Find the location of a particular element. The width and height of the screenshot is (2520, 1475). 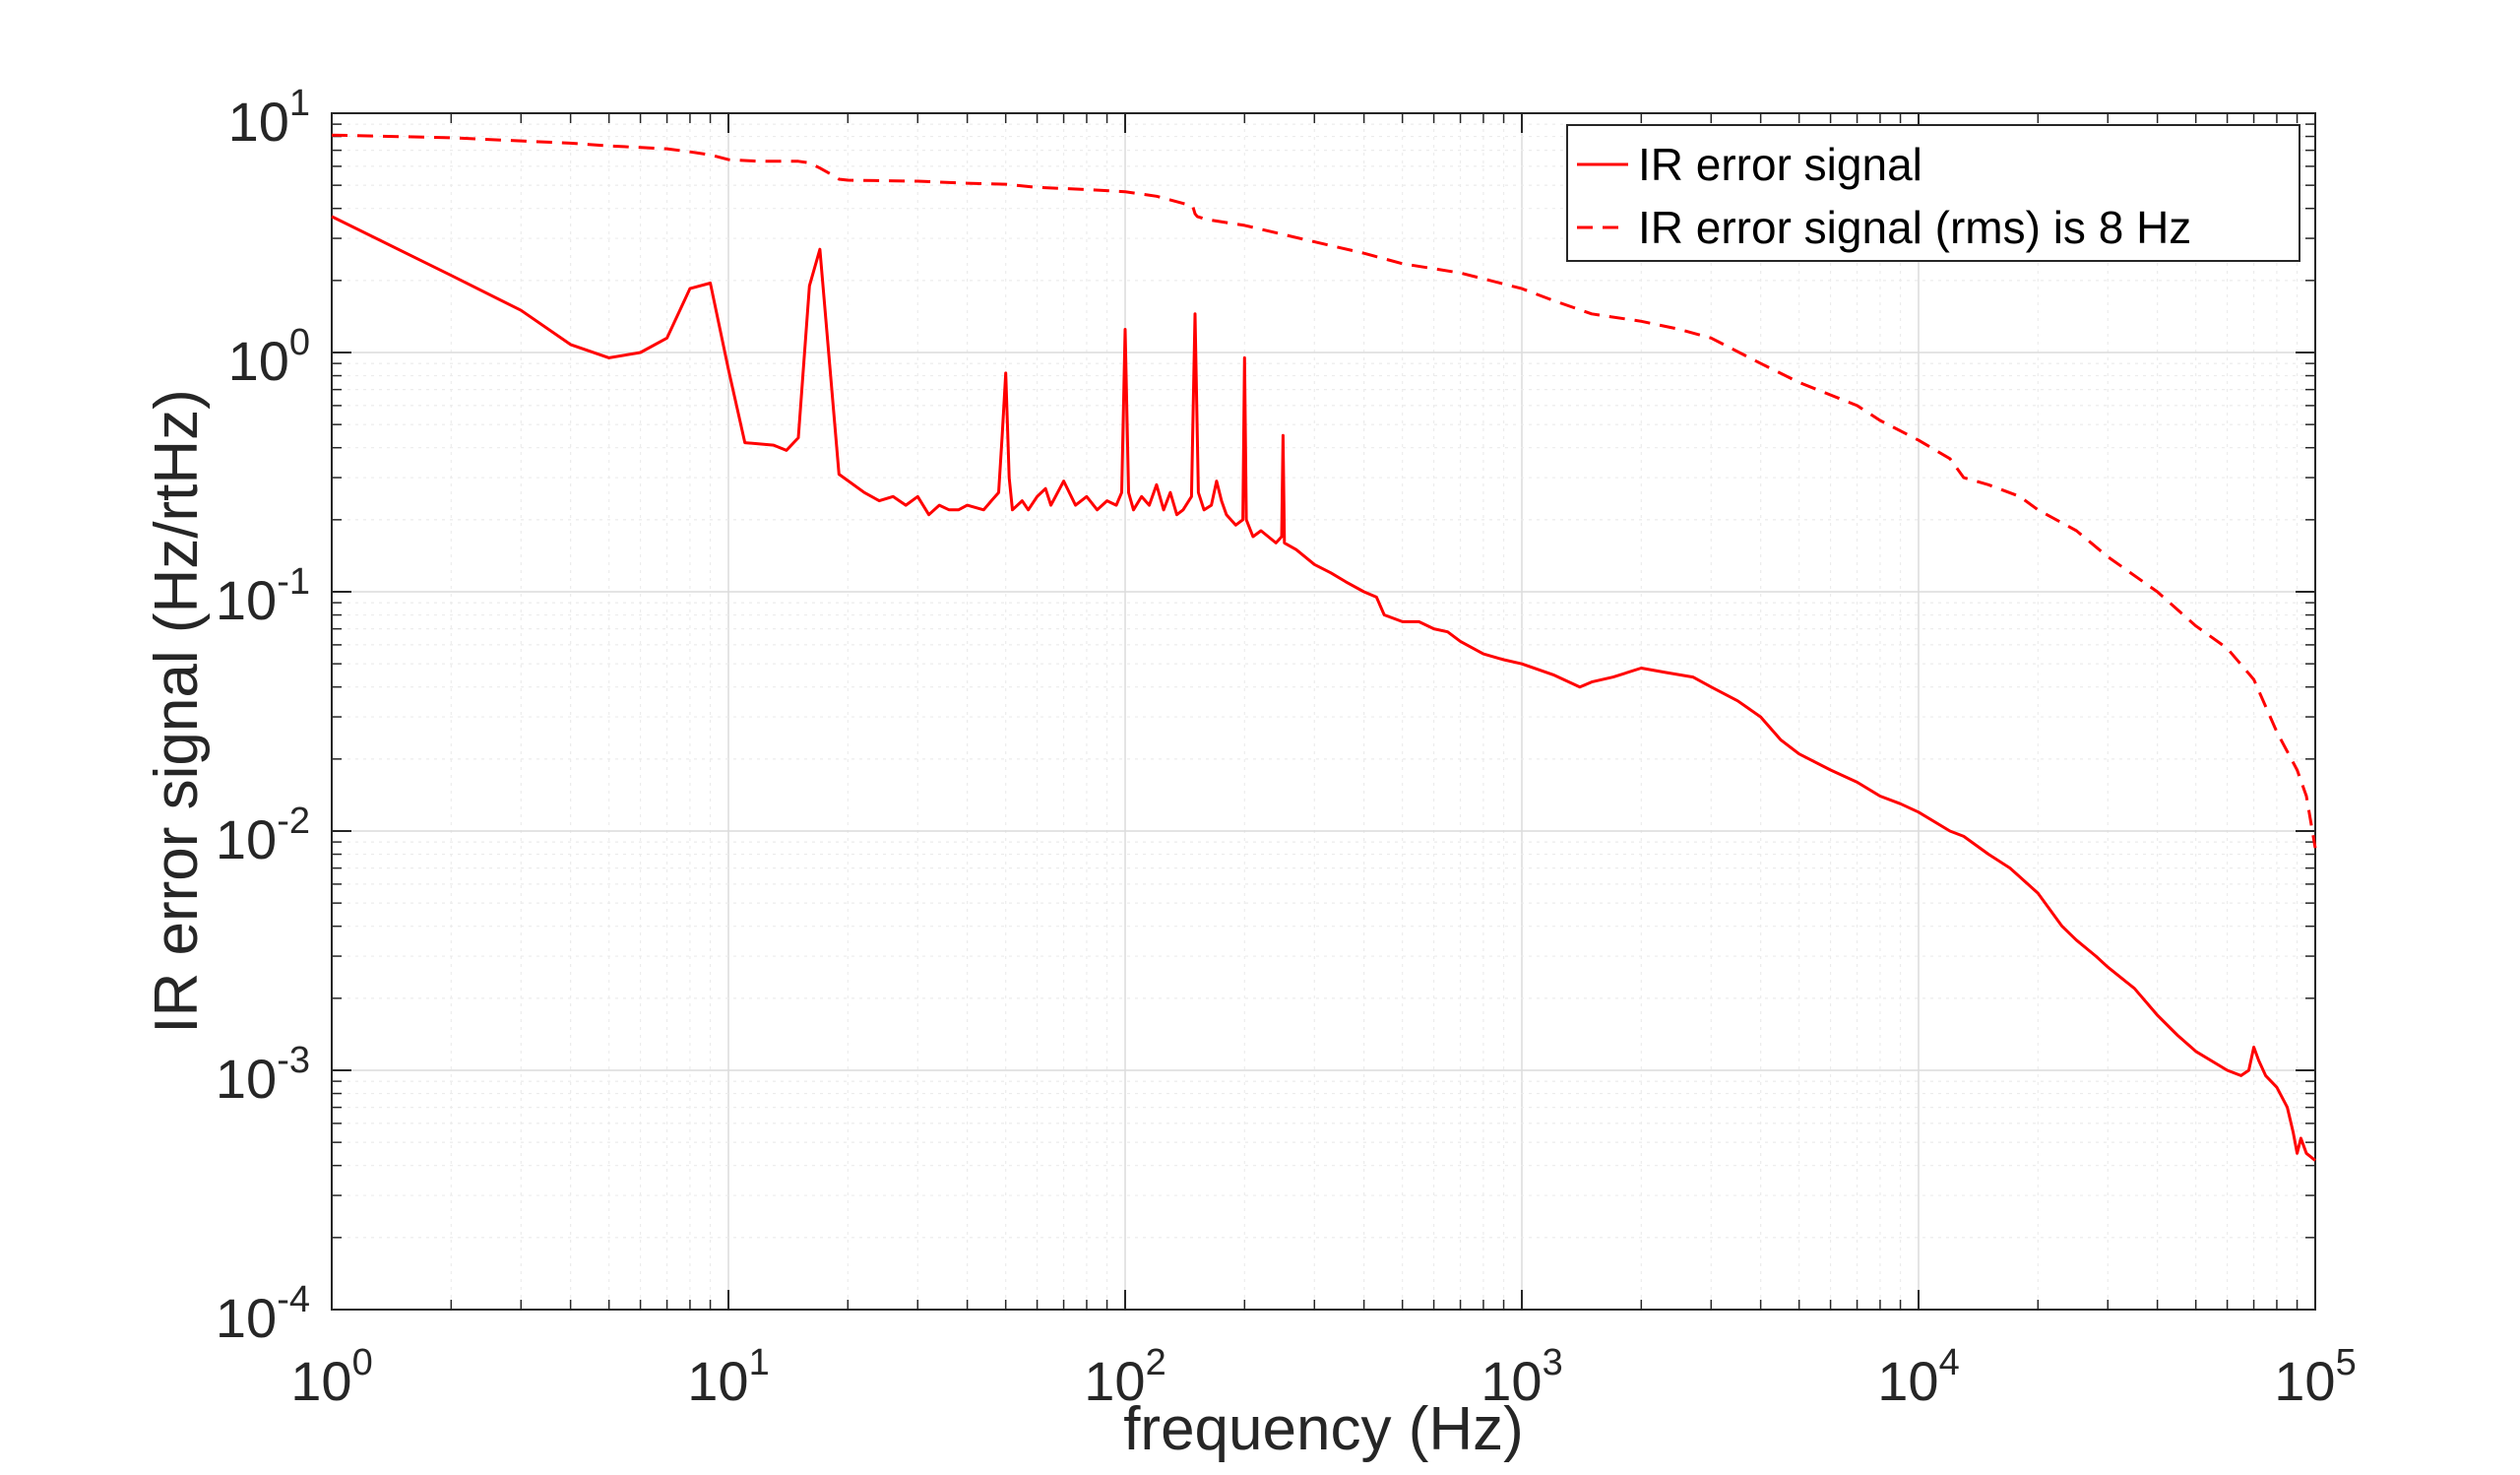

x-axis-label: frequency (Hz) is located at coordinates (1323, 1429).